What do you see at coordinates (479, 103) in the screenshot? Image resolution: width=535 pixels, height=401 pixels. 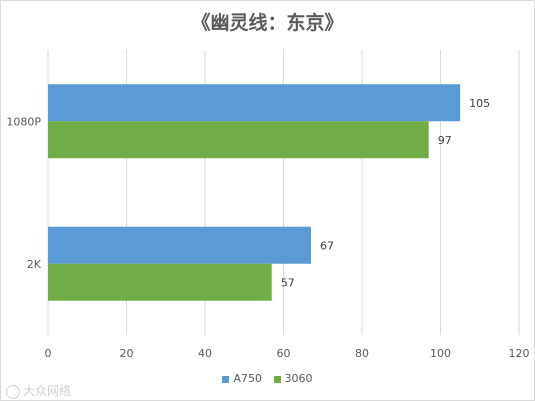 I see `data-label: 105` at bounding box center [479, 103].